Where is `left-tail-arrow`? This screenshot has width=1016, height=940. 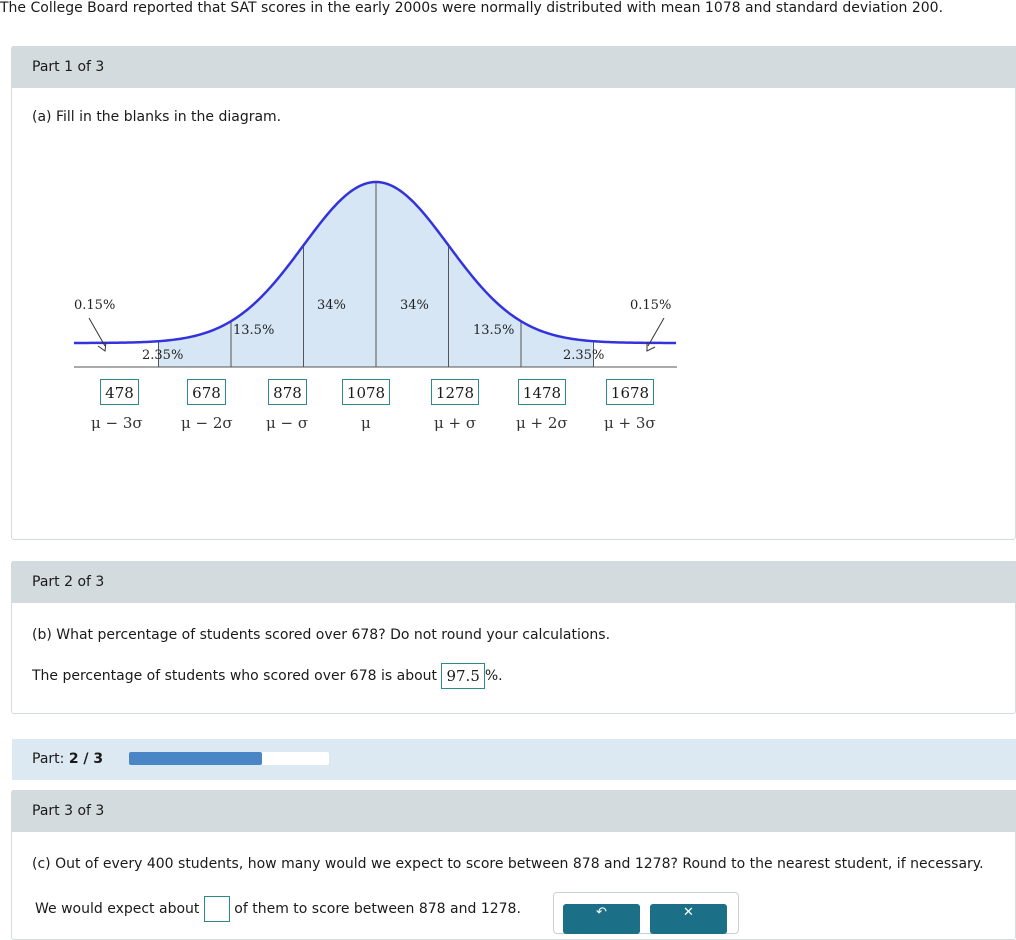
left-tail-arrow is located at coordinates (97, 332).